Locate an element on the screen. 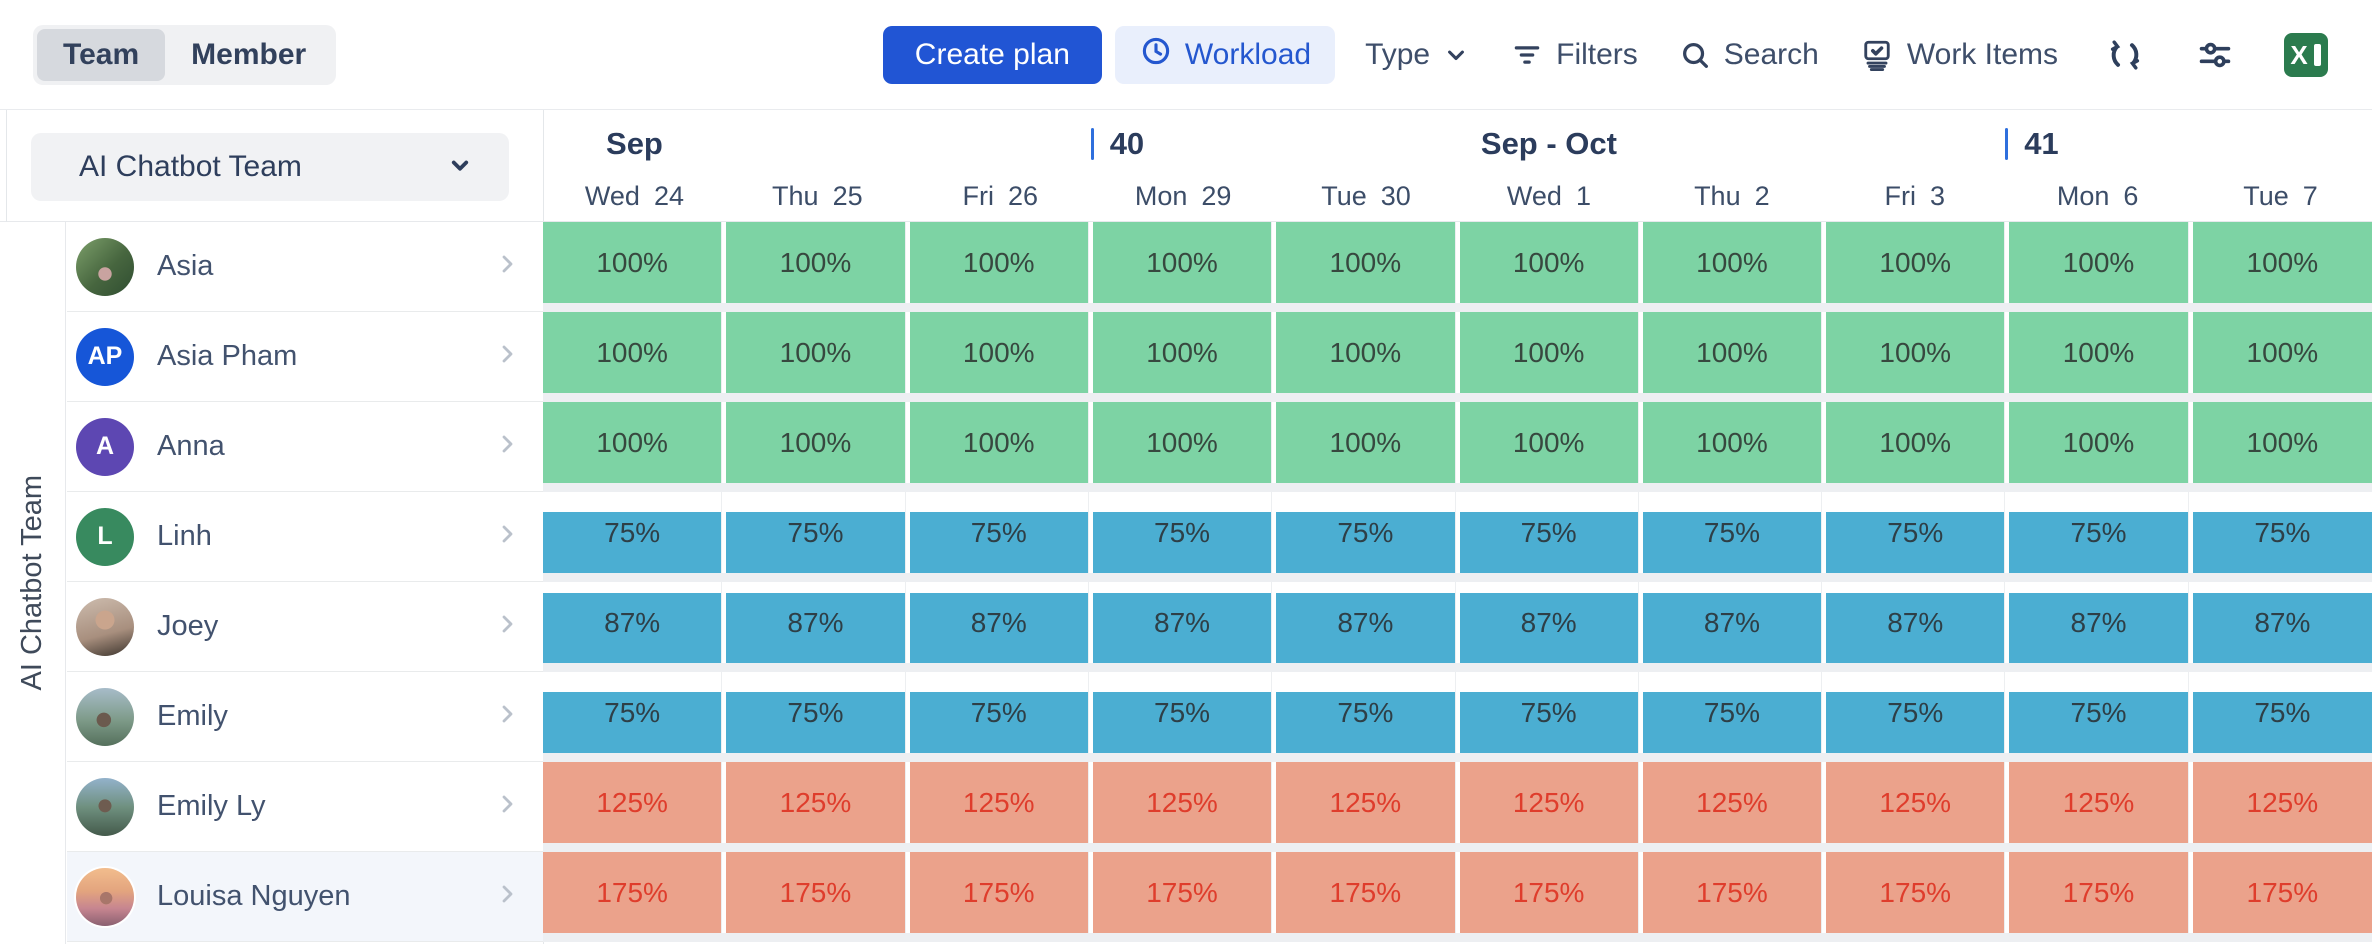  toggle-team-button: Team is located at coordinates (101, 54).